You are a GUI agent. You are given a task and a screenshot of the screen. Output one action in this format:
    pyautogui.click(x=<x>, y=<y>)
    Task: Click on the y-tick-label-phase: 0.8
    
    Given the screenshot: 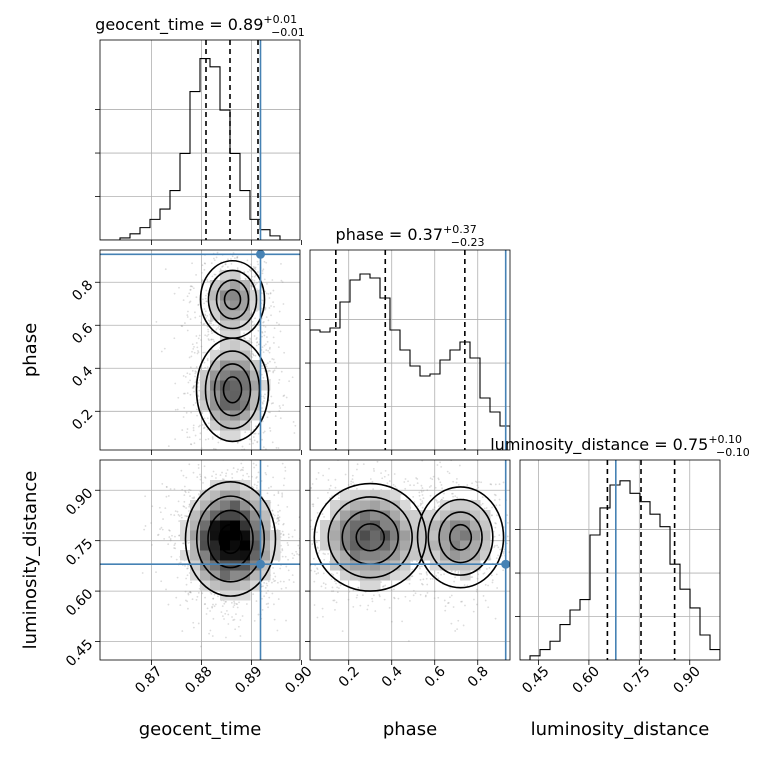 What is the action you would take?
    pyautogui.click(x=82, y=290)
    